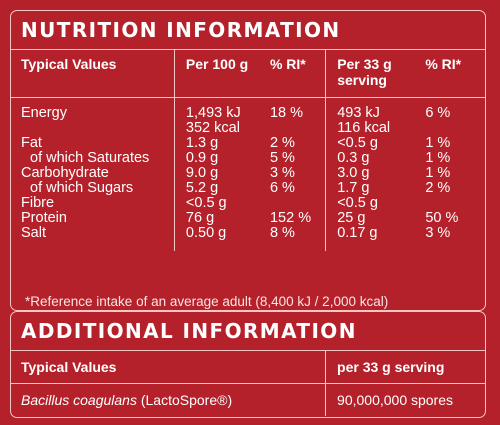  Describe the element at coordinates (282, 158) in the screenshot. I see `row-ri-100: 5 %` at that location.